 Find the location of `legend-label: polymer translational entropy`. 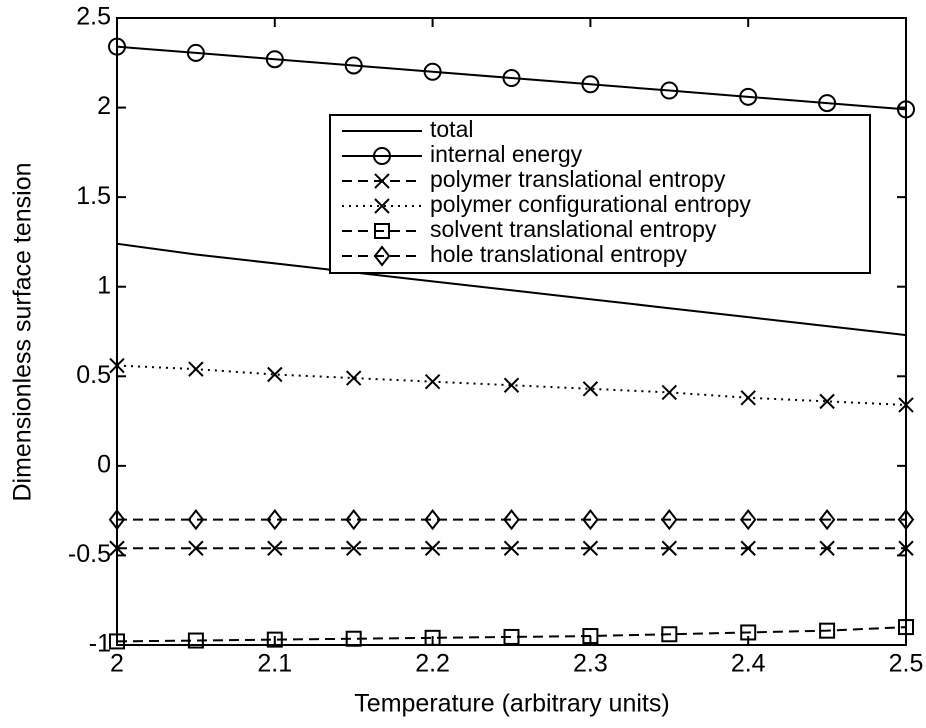

legend-label: polymer translational entropy is located at coordinates (578, 179).